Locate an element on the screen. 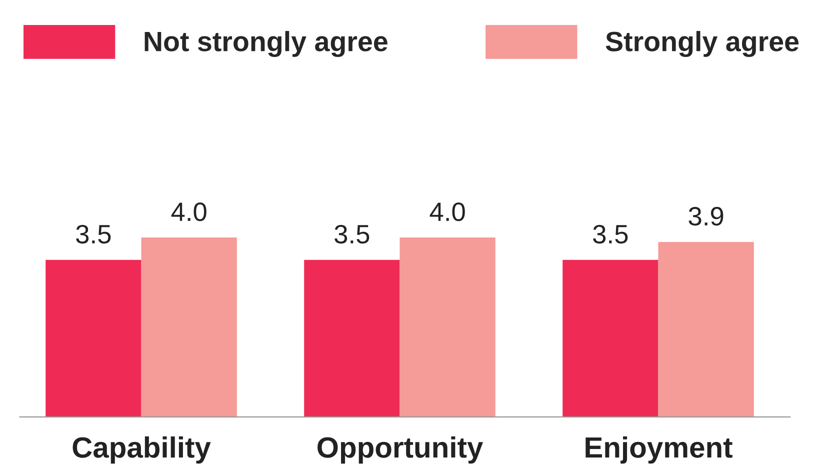 Image resolution: width=823 pixels, height=476 pixels. x-tick-label: Capability is located at coordinates (141, 450).